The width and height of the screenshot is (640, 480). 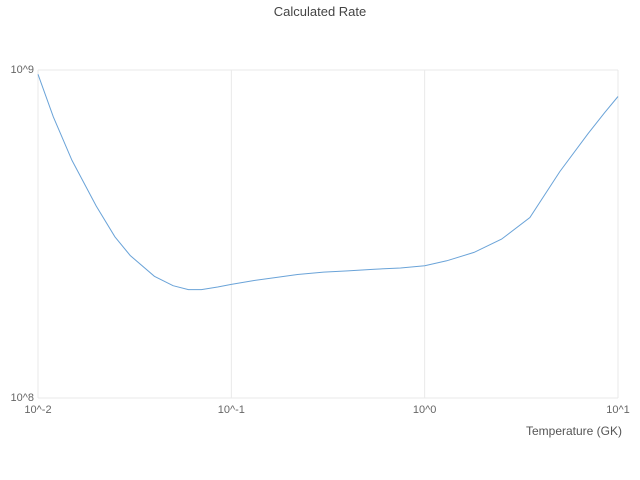 I want to click on y-tick-label: 10^8, so click(x=22, y=398).